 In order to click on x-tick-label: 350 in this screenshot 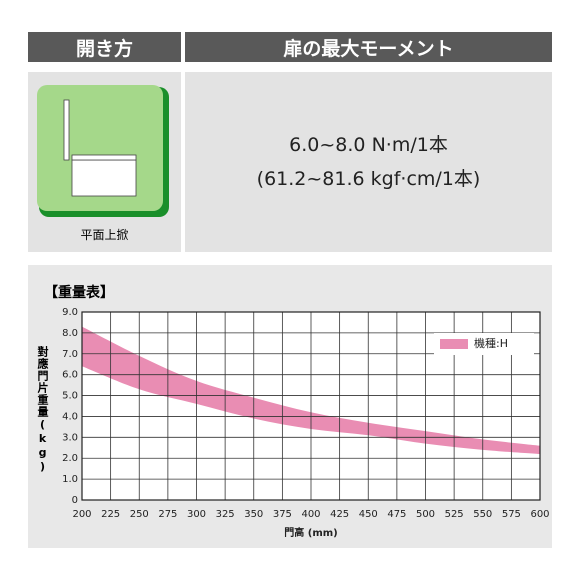, I will do `click(253, 514)`.